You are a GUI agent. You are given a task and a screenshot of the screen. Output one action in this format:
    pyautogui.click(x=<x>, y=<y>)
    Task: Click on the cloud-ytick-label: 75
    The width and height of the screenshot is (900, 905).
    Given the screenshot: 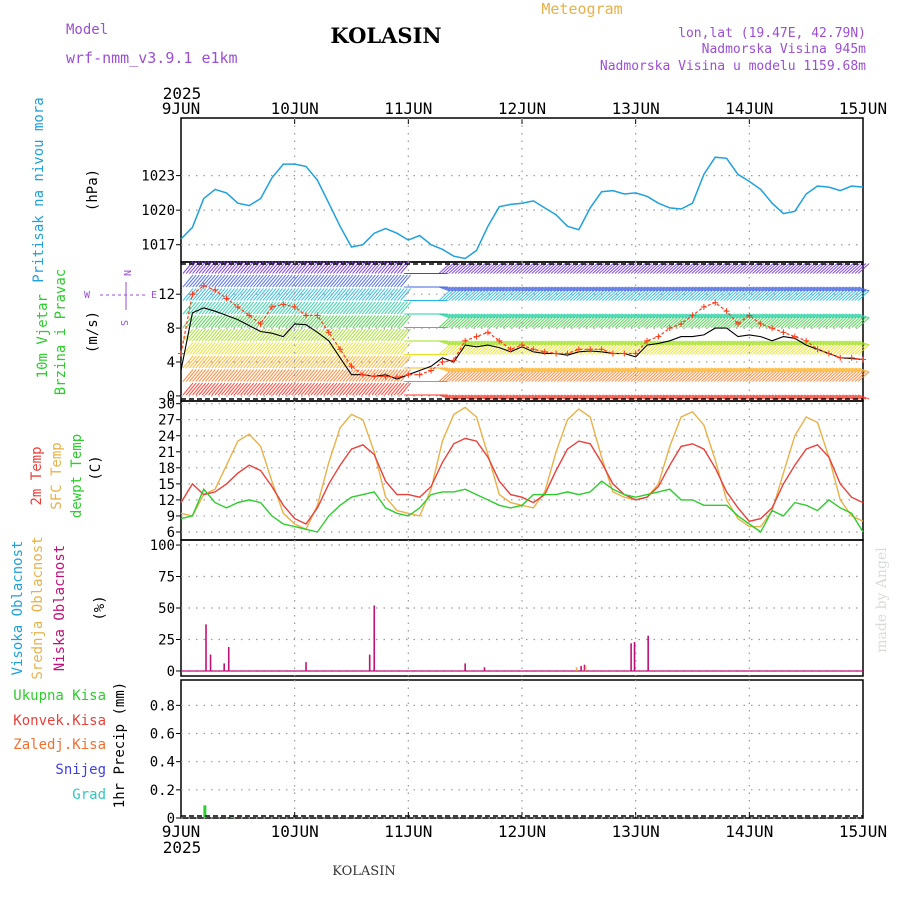 What is the action you would take?
    pyautogui.click(x=166, y=578)
    